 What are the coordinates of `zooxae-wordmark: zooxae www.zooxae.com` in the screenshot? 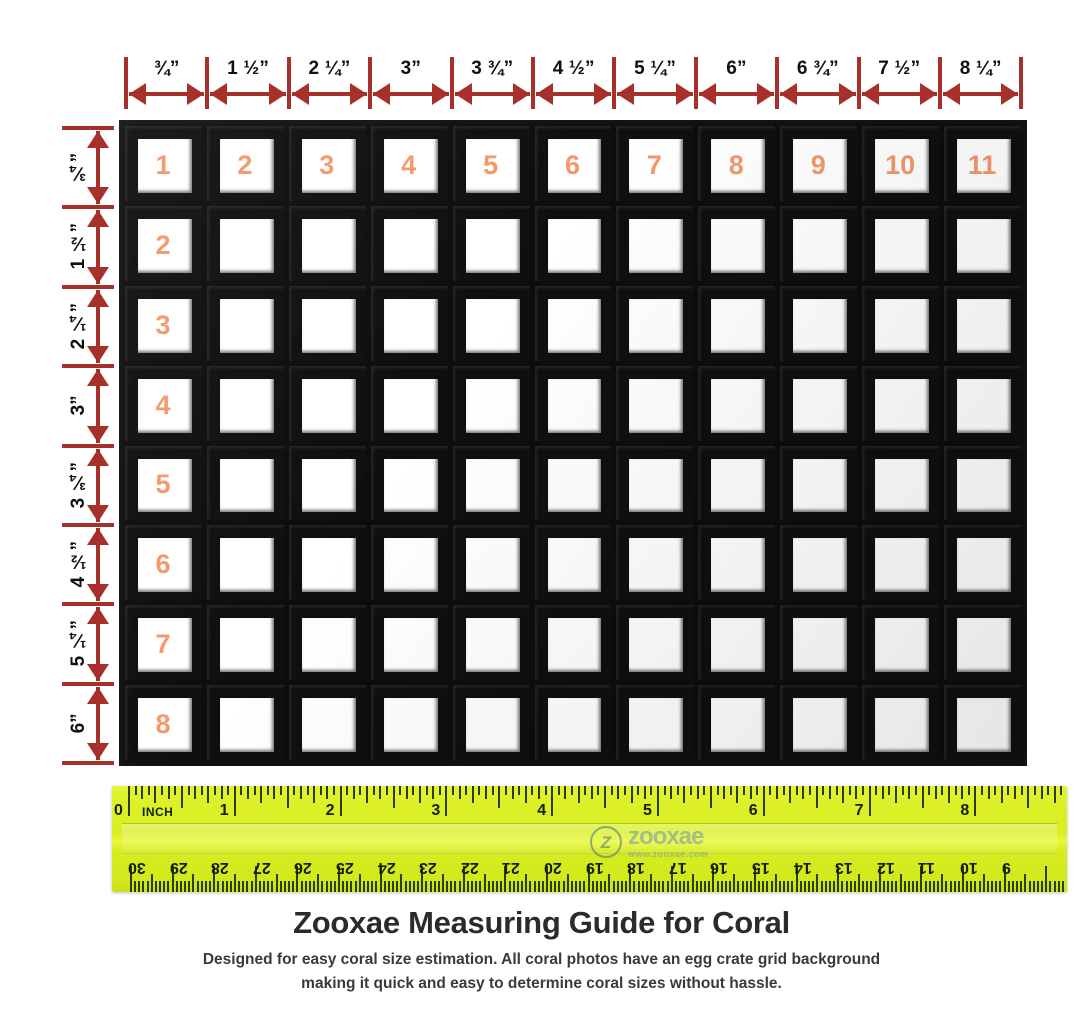 It's located at (668, 842).